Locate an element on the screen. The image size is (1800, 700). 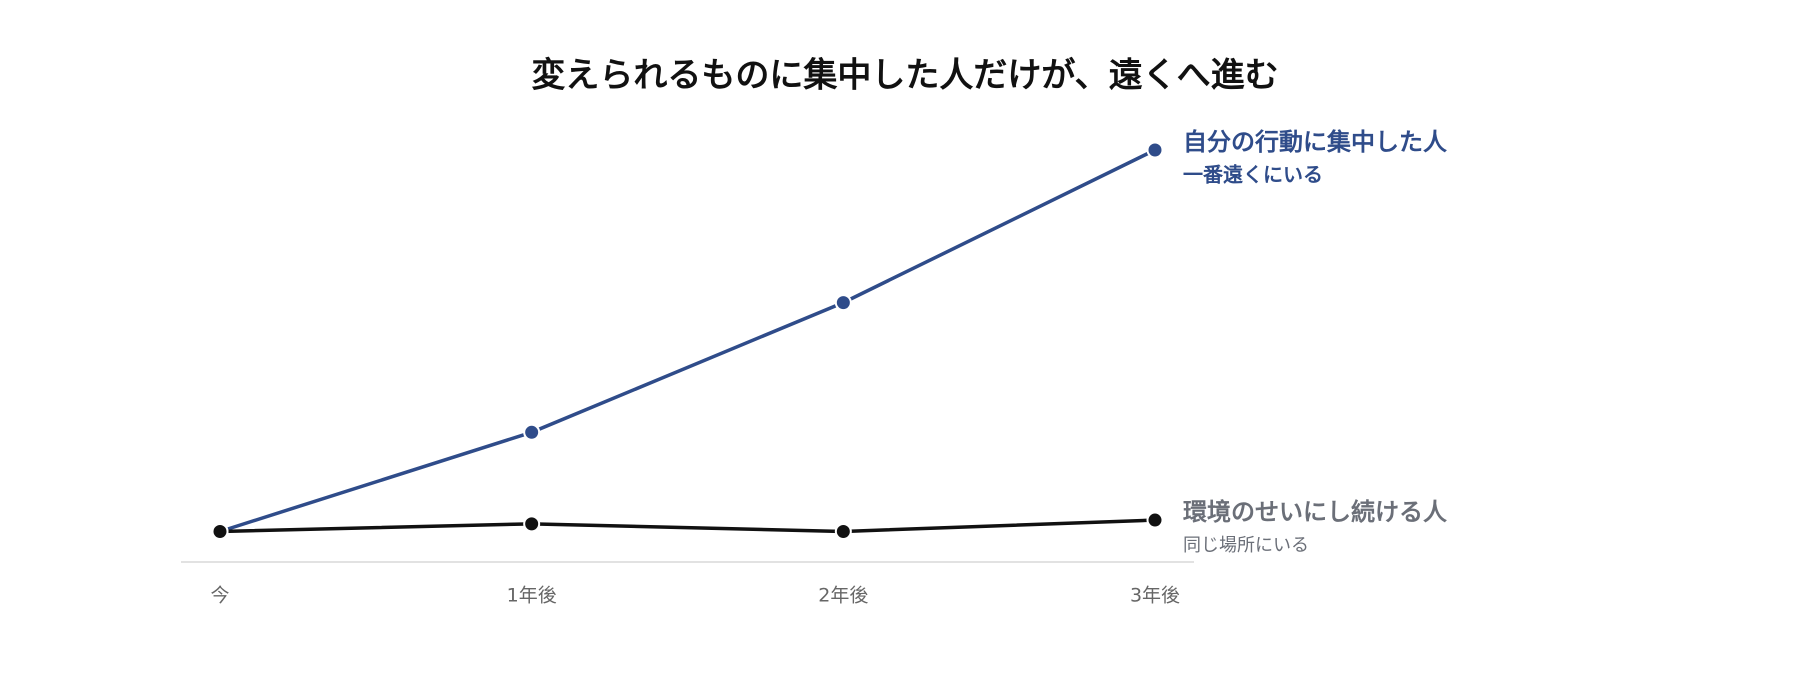
series-label: 自分の行動に集中した人 is located at coordinates (1315, 142).